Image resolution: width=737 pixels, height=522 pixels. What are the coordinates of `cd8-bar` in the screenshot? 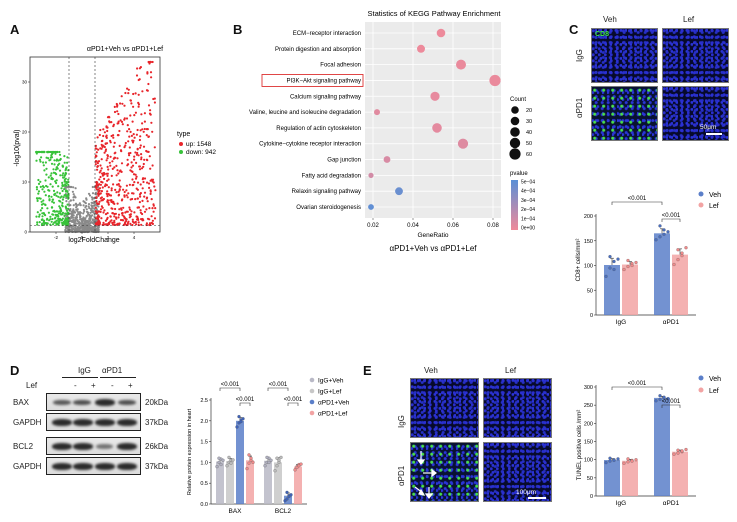 It's located at (662, 274).